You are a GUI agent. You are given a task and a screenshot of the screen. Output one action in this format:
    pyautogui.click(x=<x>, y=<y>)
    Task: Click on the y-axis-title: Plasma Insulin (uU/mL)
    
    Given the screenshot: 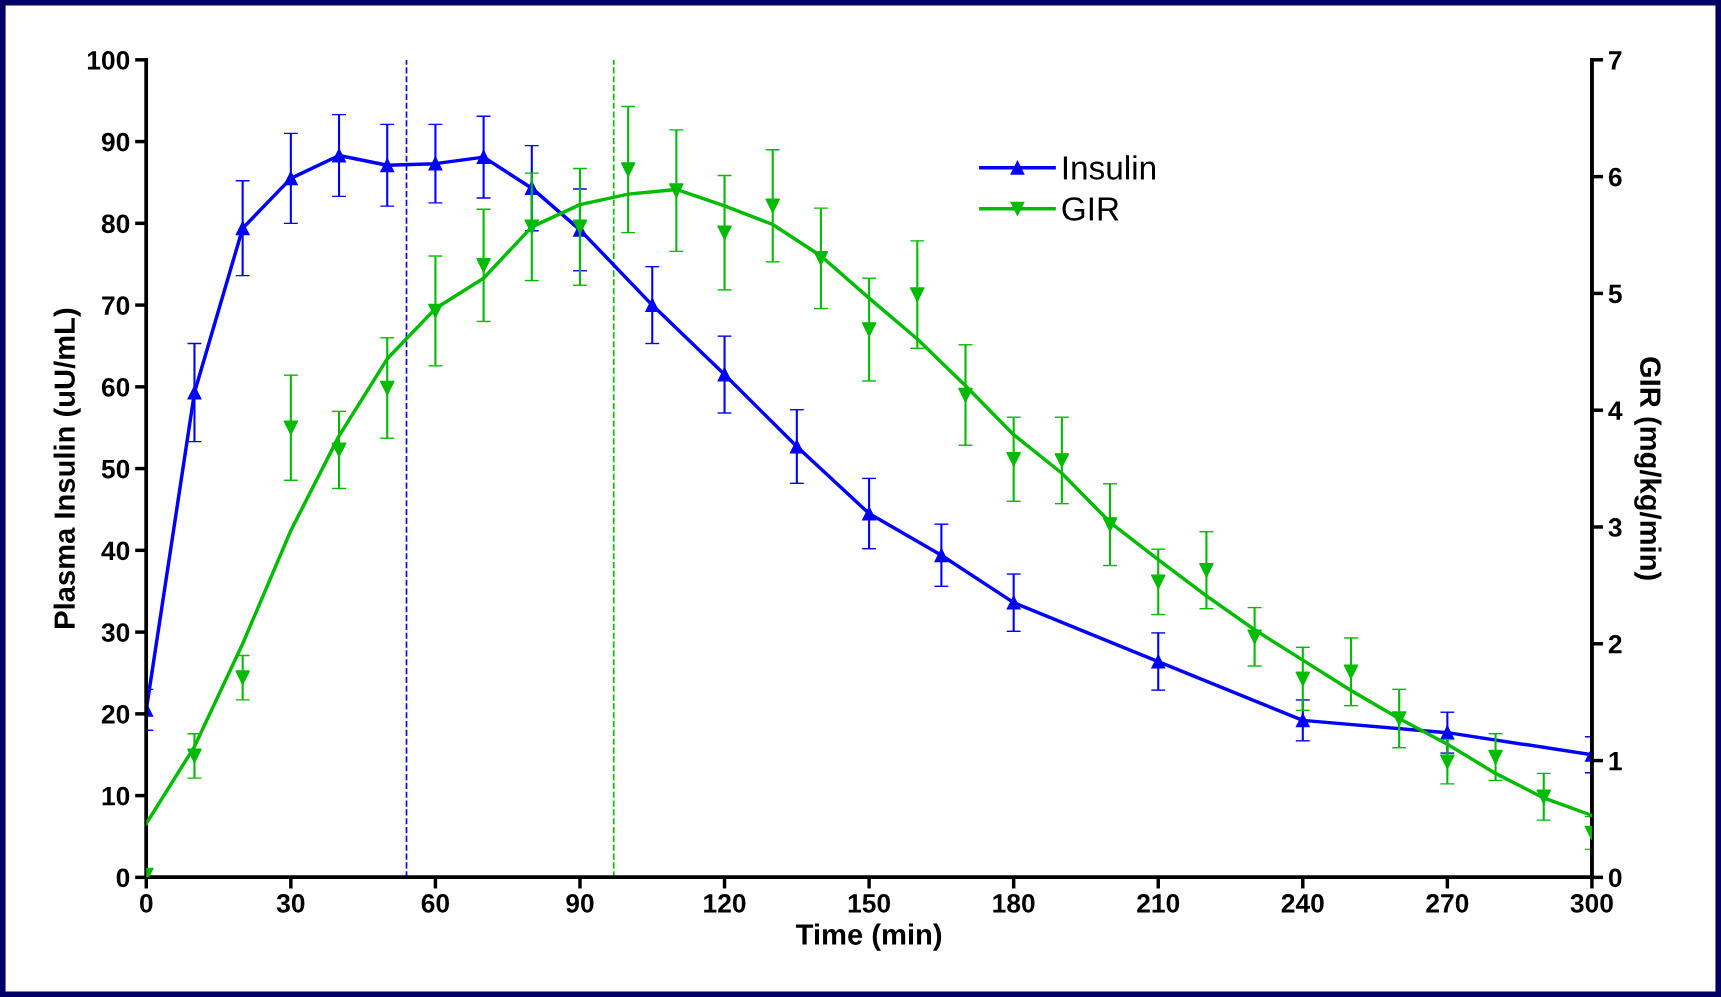 What is the action you would take?
    pyautogui.click(x=67, y=468)
    